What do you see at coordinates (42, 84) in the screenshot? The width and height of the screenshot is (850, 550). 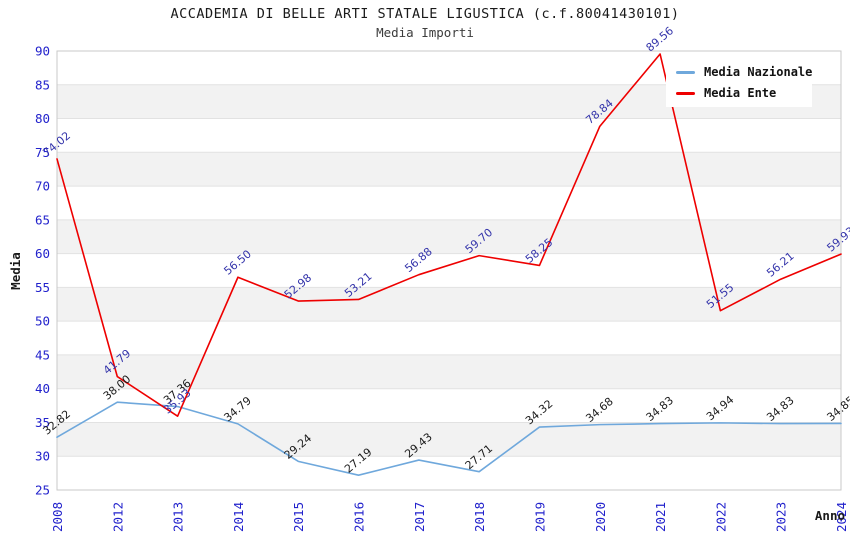 I see `svg-text: 85` at bounding box center [42, 84].